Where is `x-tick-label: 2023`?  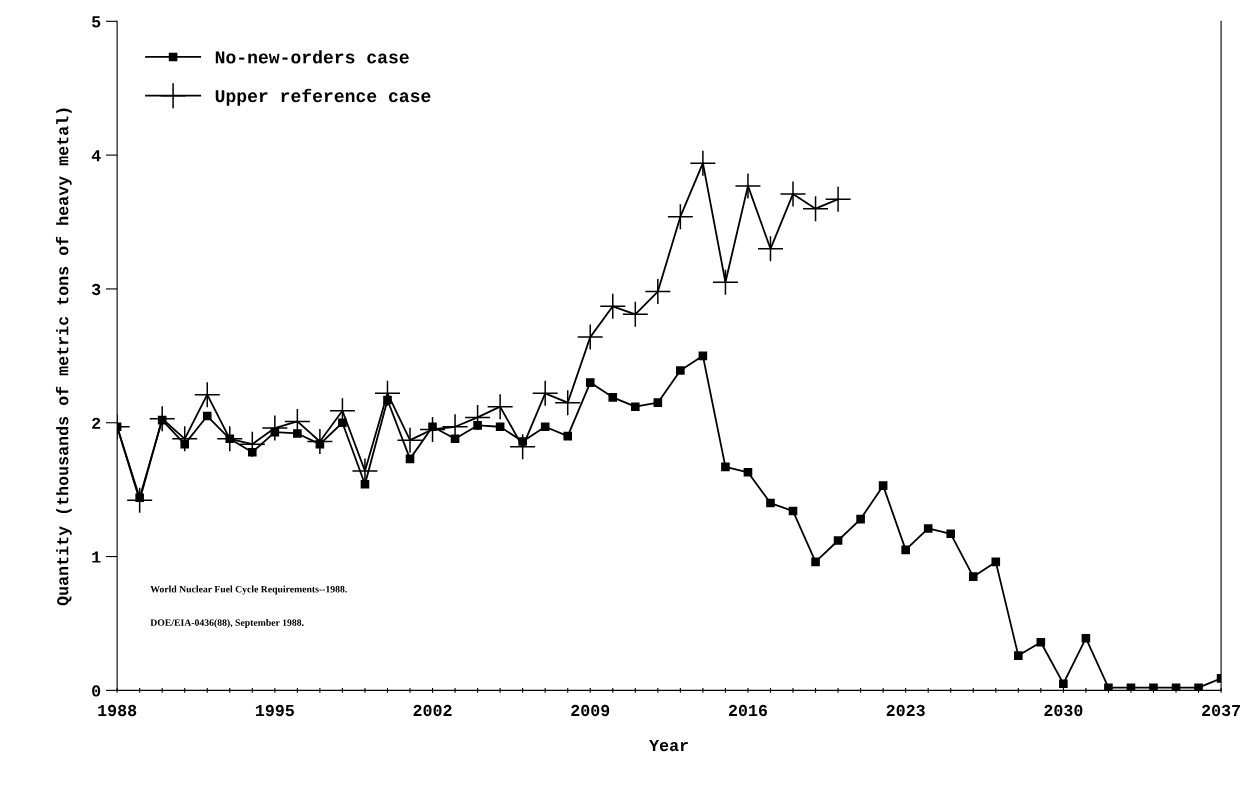 x-tick-label: 2023 is located at coordinates (905, 710).